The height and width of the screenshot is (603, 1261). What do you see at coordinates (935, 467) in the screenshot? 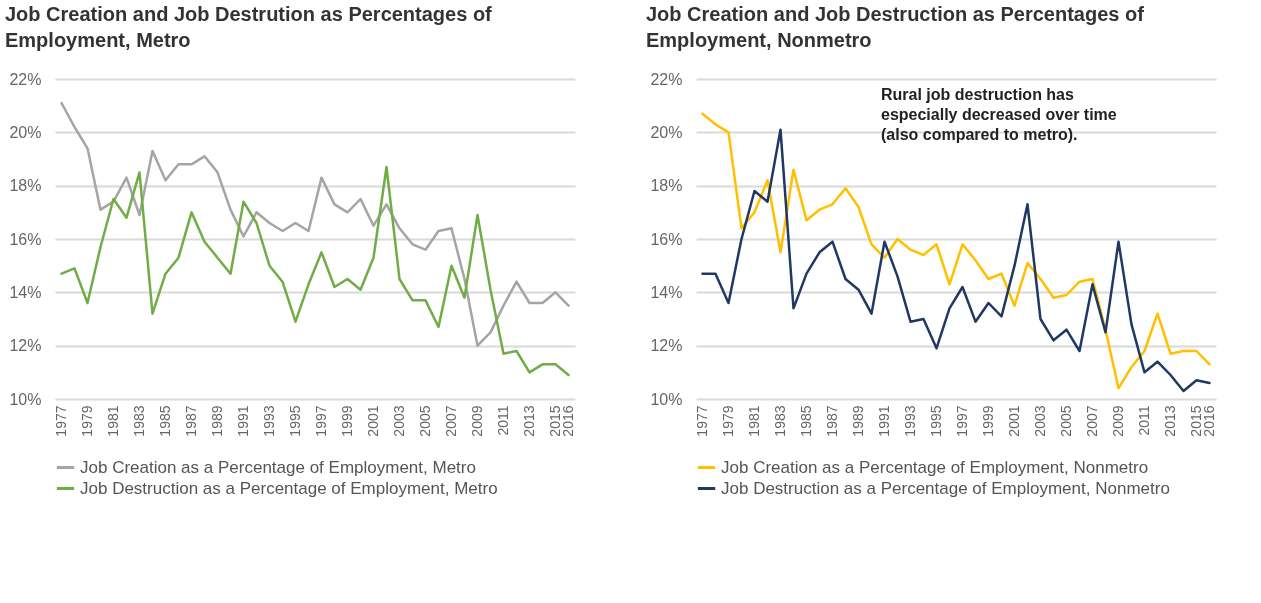
I see `legend-label: Job Creation as a Percentage of Employment, Nonmetro` at bounding box center [935, 467].